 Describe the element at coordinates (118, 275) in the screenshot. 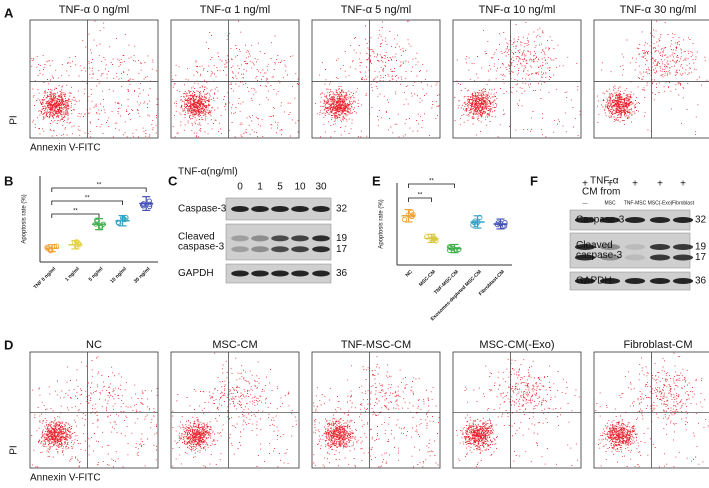

I see `x-tick-label: 10 ng/ml` at that location.